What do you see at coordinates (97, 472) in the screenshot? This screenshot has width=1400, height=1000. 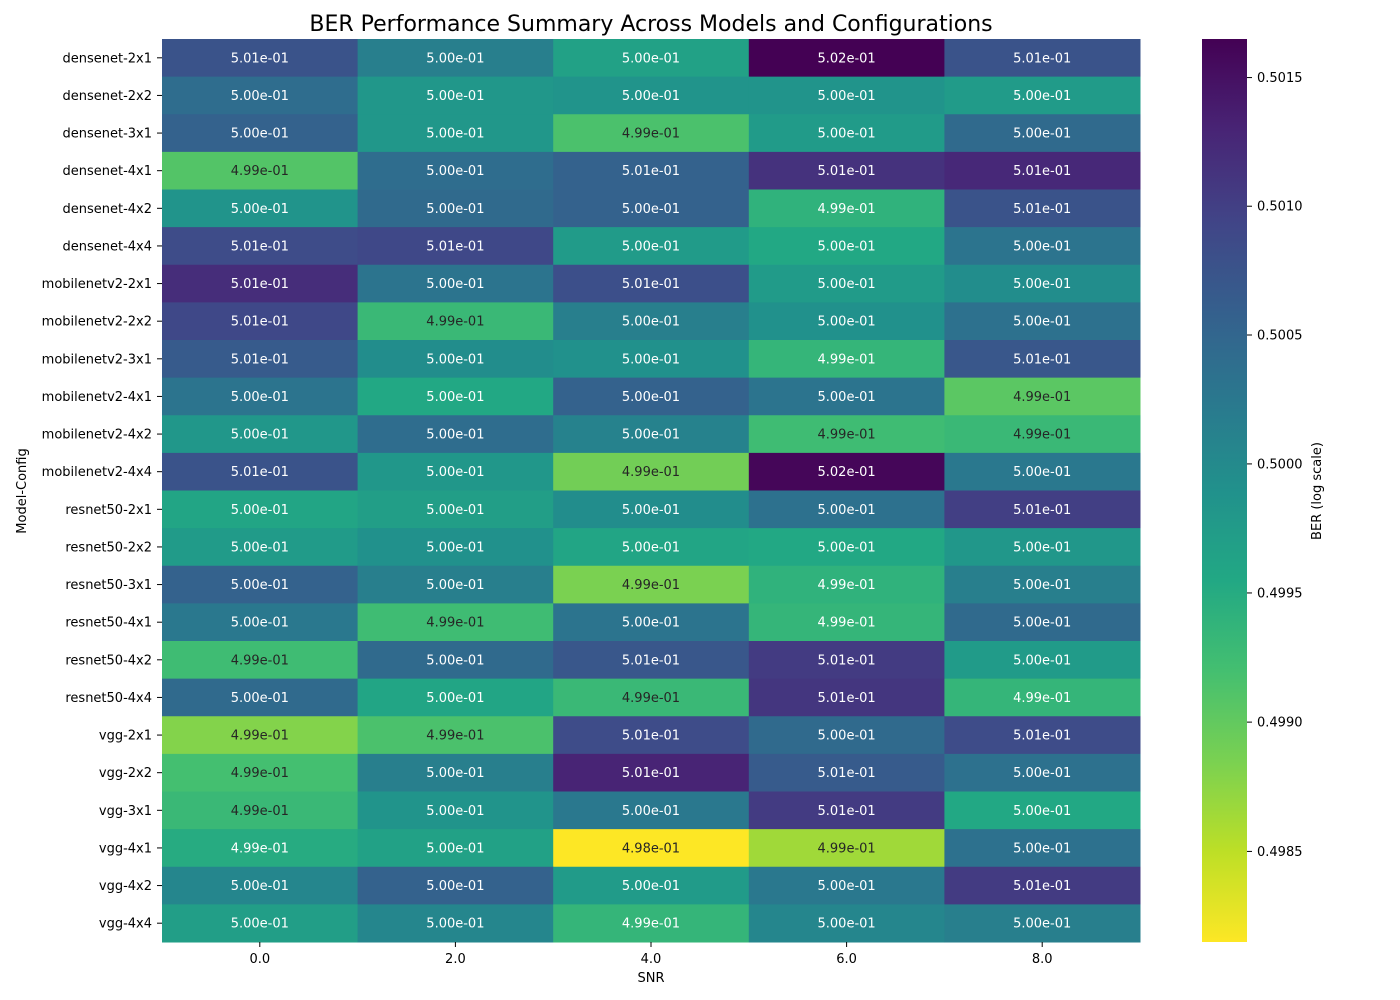 I see `y-tick-label: mobilenetv2-4x4` at bounding box center [97, 472].